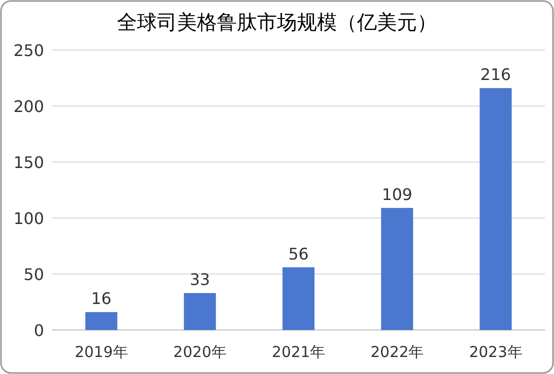 This screenshot has width=554, height=374. Describe the element at coordinates (397, 194) in the screenshot. I see `data-label: 109` at that location.